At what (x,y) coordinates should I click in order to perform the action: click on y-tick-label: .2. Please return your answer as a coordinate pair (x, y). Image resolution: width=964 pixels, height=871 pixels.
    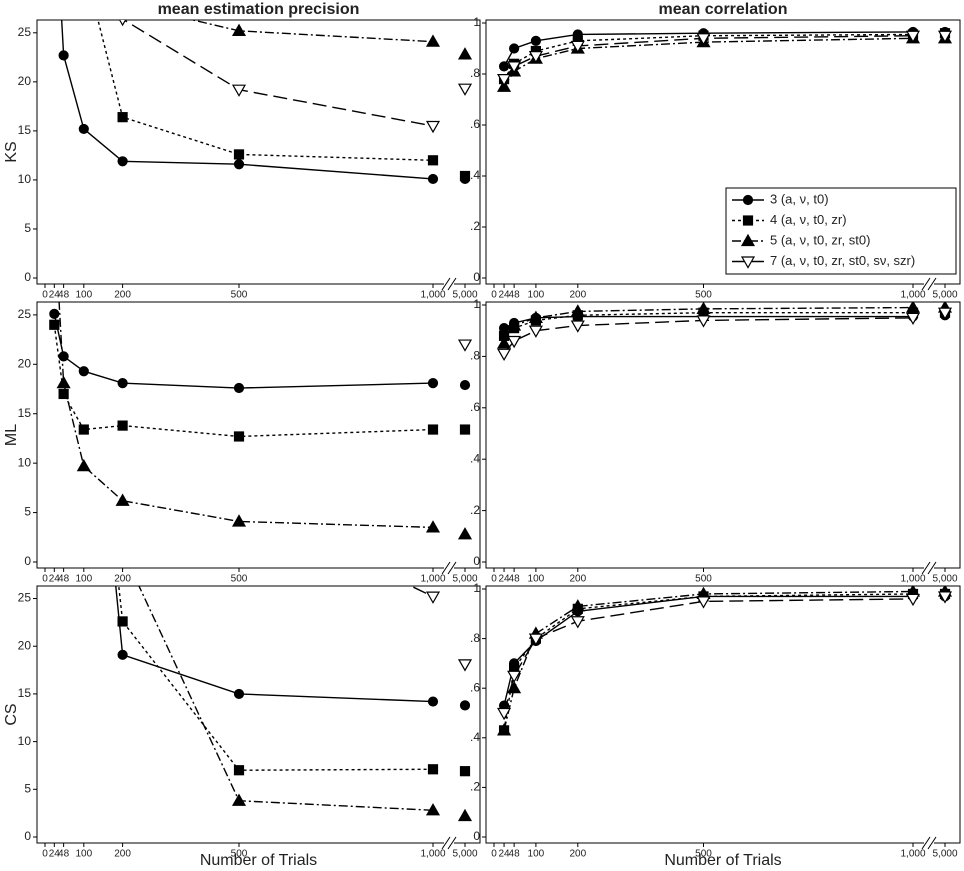
    Looking at the image, I should click on (475, 226).